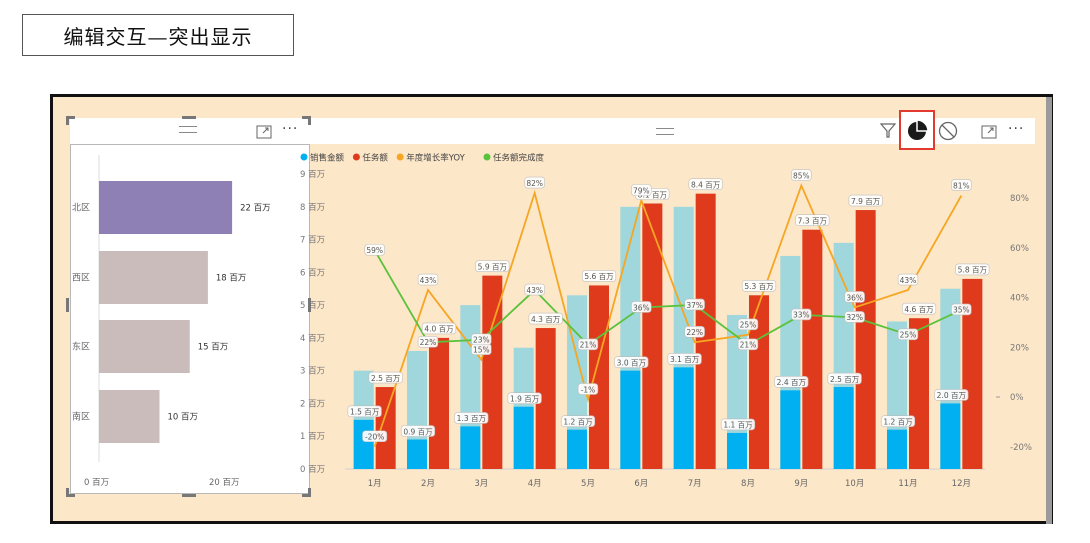  I want to click on y2-axis-tick: 20%, so click(1019, 348).